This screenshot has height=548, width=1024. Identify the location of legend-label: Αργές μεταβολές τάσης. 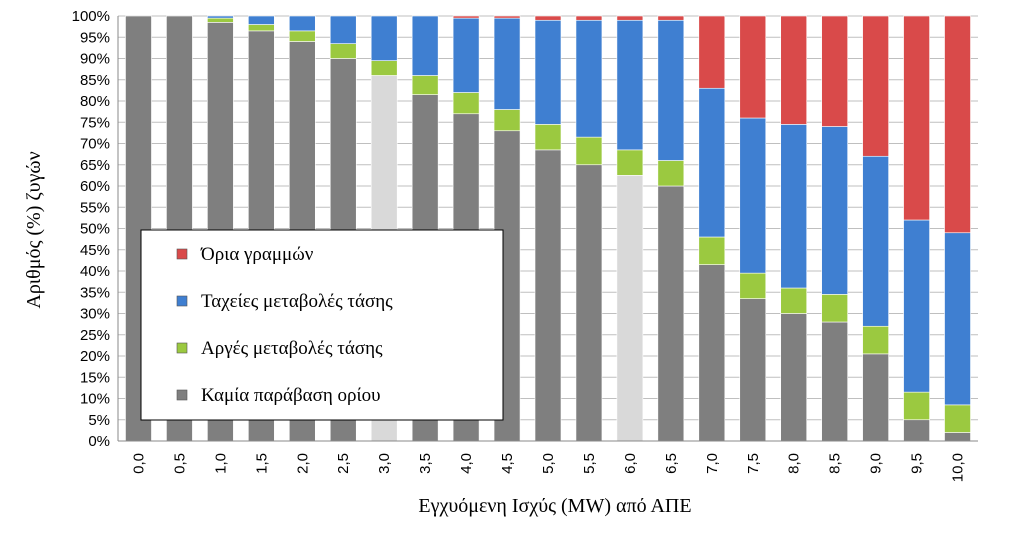
(292, 348).